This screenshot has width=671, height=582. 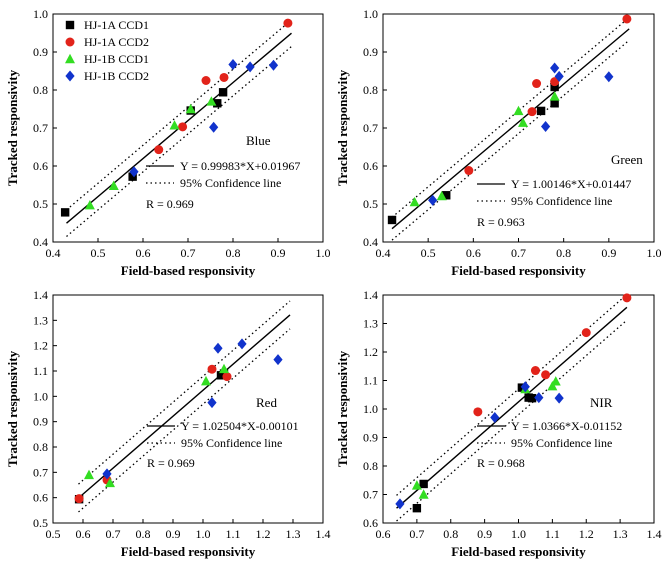 I want to click on confidence-line-upper, so click(x=512, y=395).